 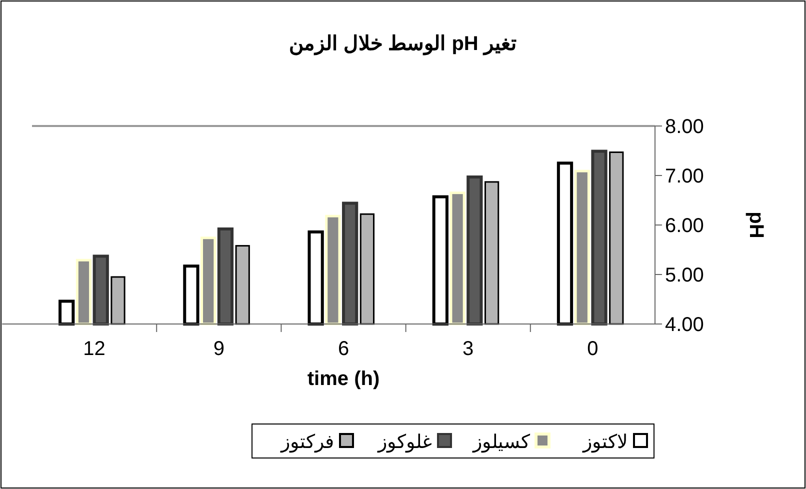 I want to click on legend-label: لاكتوز, so click(x=605, y=442).